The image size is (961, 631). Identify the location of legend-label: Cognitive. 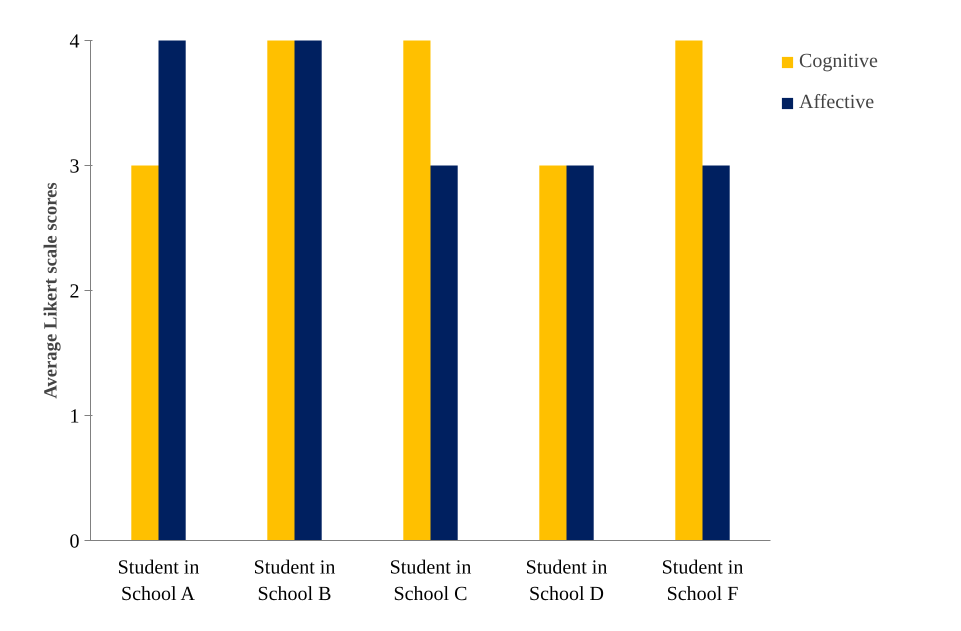
(838, 61).